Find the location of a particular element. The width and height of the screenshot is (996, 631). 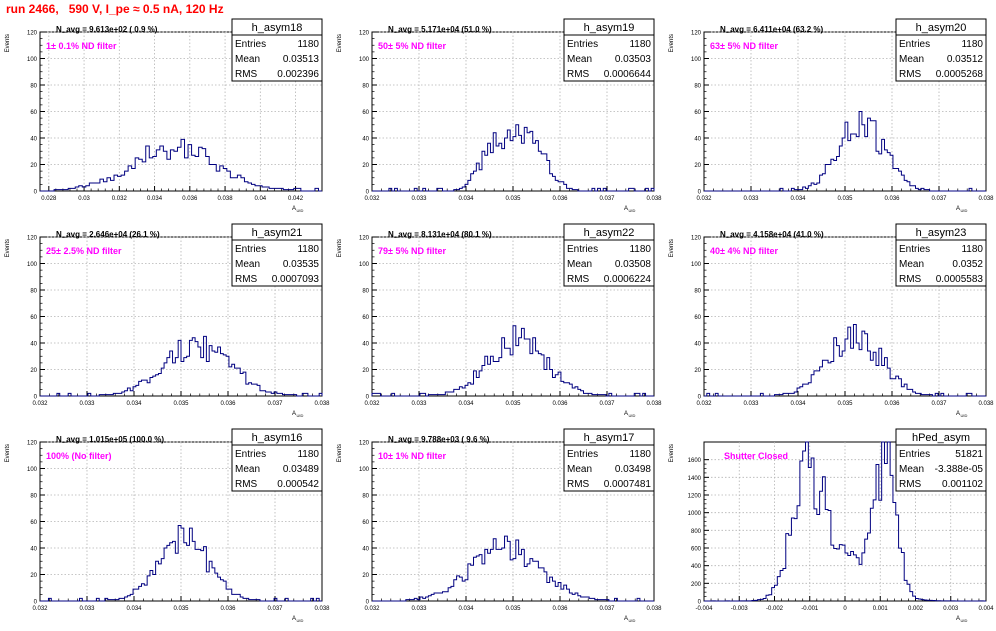

x-tick-label: -0.002 is located at coordinates (775, 609).